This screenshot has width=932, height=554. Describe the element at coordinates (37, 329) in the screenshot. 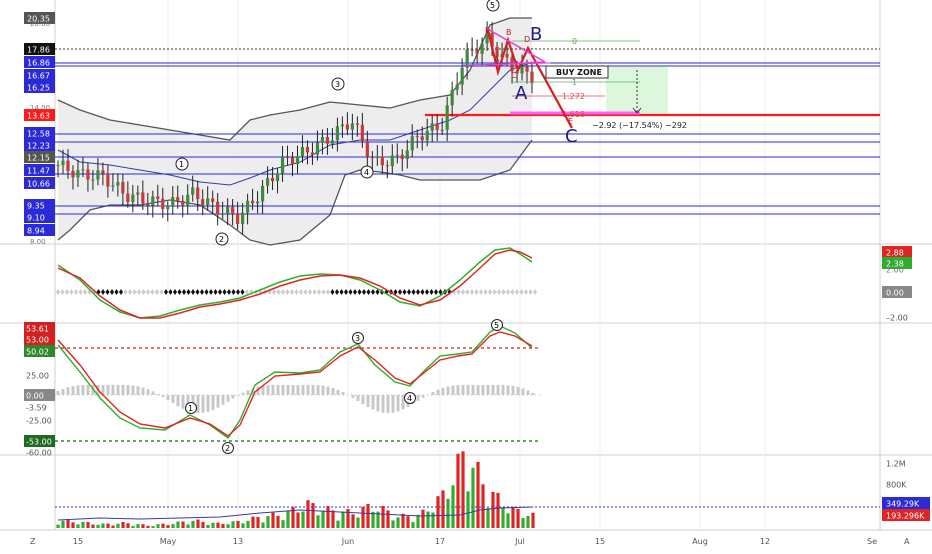

I see `cci-axis-value: 53.61` at that location.